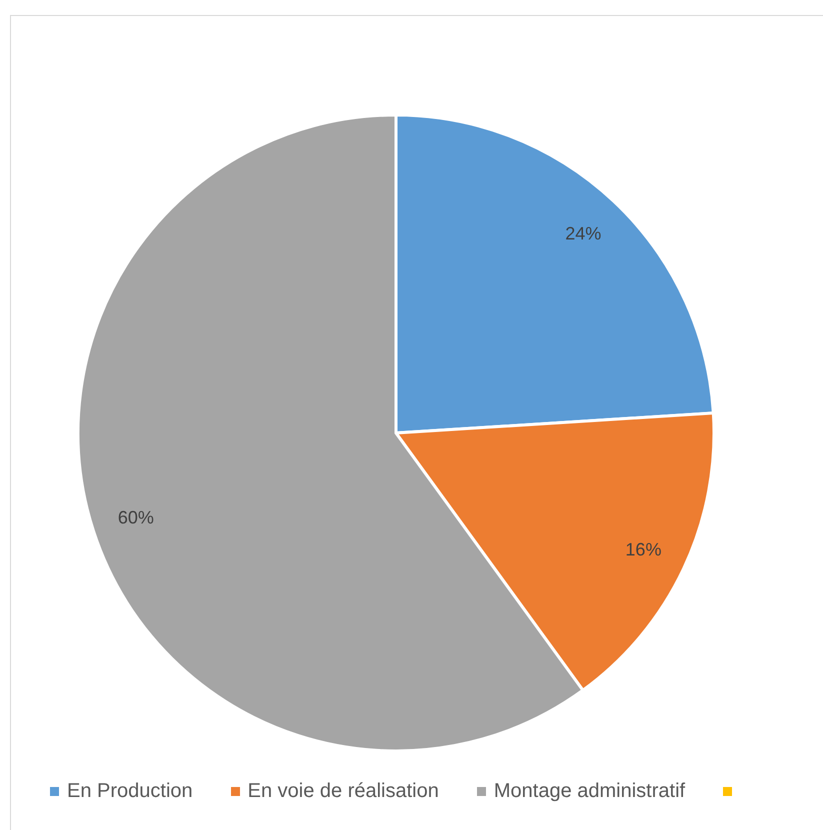 The image size is (823, 830). Describe the element at coordinates (583, 234) in the screenshot. I see `data-label: 24%` at that location.